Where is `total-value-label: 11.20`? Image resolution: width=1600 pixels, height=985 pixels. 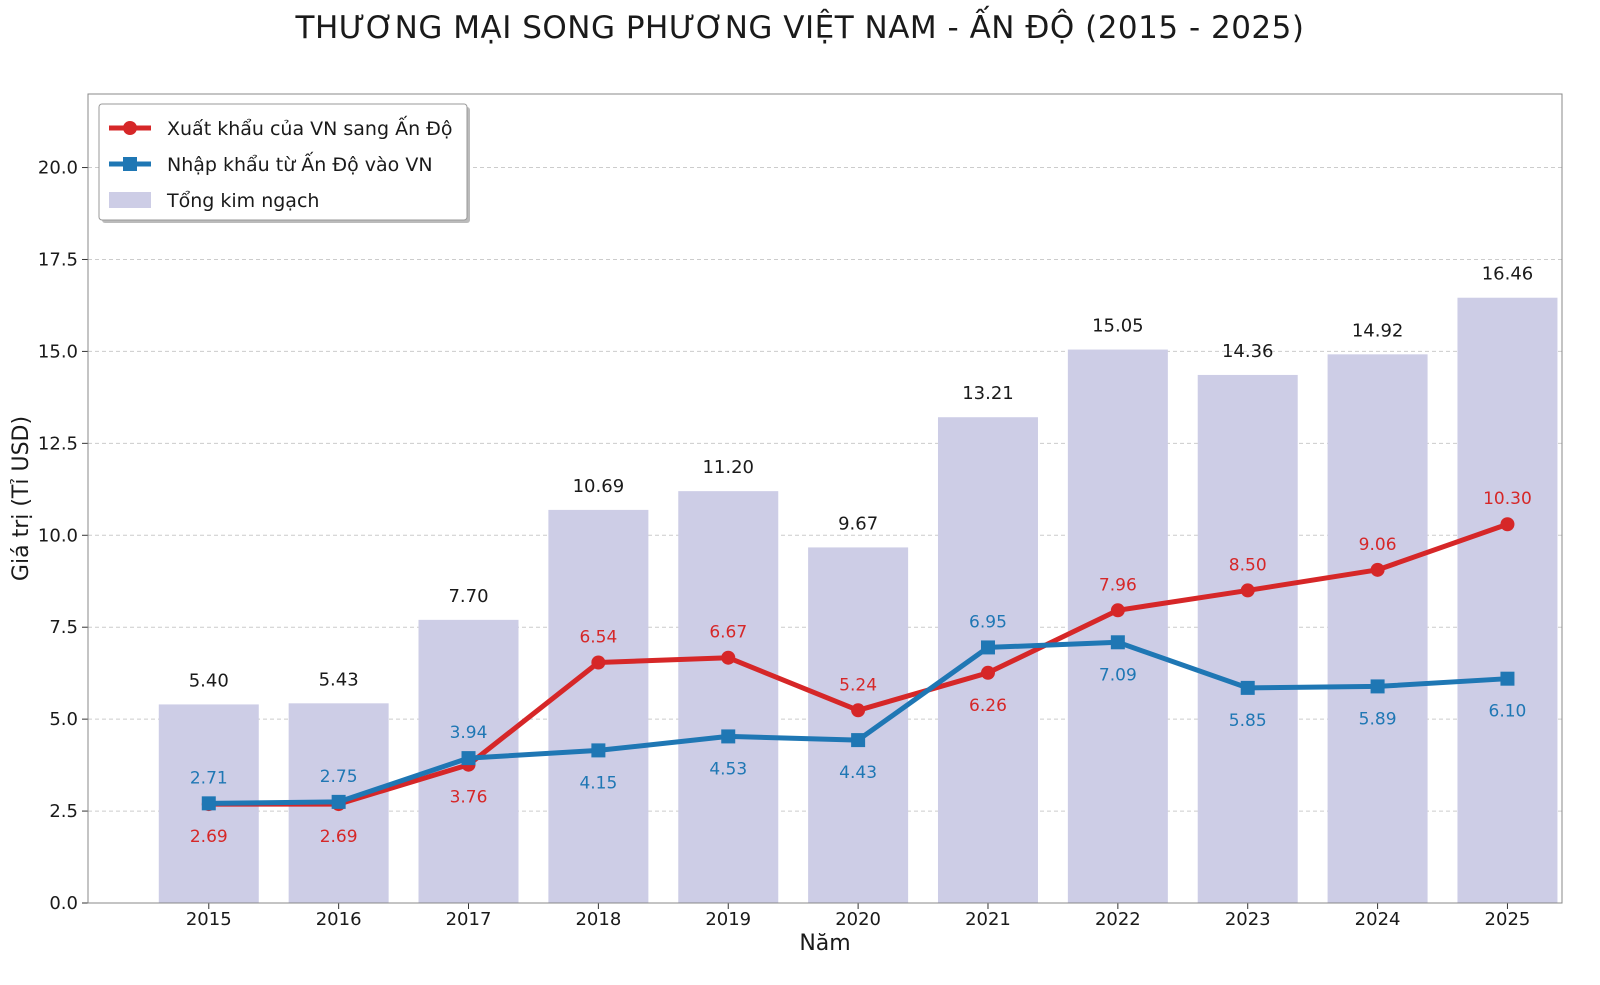 total-value-label: 11.20 is located at coordinates (728, 467).